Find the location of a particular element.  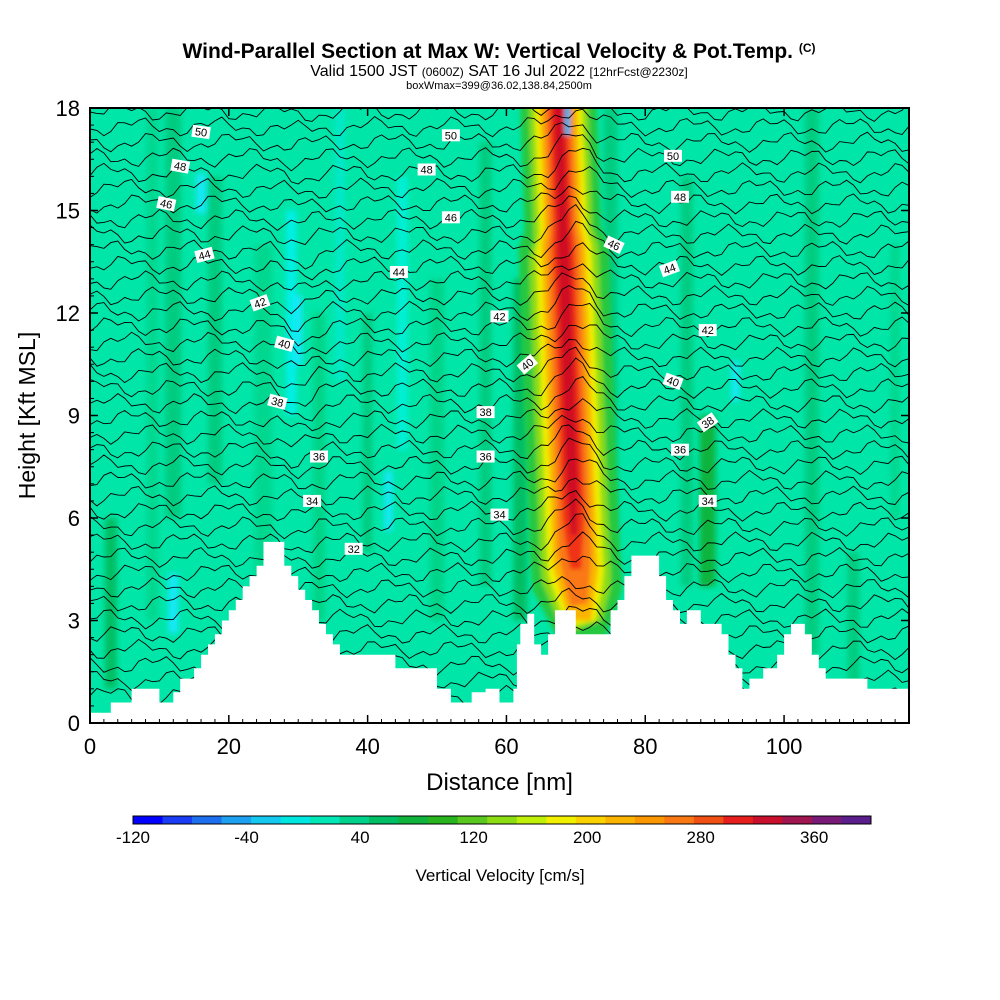

y-tick-label: 15 is located at coordinates (68, 211).